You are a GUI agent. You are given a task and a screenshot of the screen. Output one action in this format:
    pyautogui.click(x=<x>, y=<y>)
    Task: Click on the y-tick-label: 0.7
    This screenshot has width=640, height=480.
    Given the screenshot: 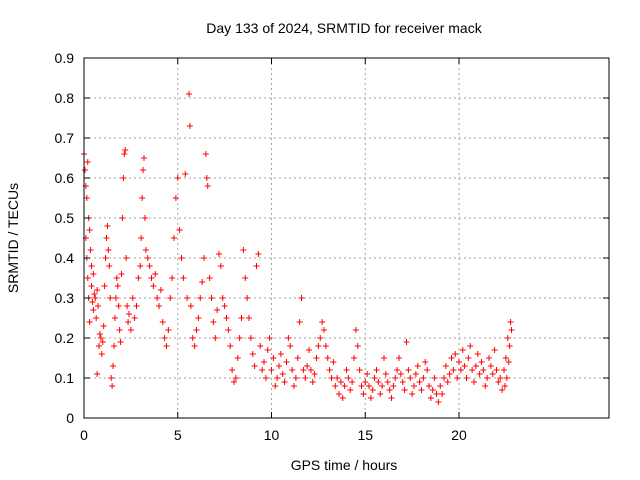 What is the action you would take?
    pyautogui.click(x=65, y=138)
    